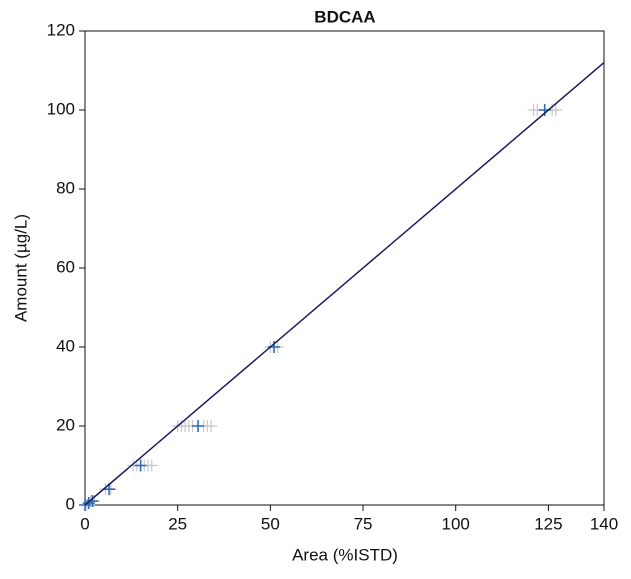 The width and height of the screenshot is (631, 579). Describe the element at coordinates (345, 554) in the screenshot. I see `x-axis-label: Area (%ISTD)` at that location.